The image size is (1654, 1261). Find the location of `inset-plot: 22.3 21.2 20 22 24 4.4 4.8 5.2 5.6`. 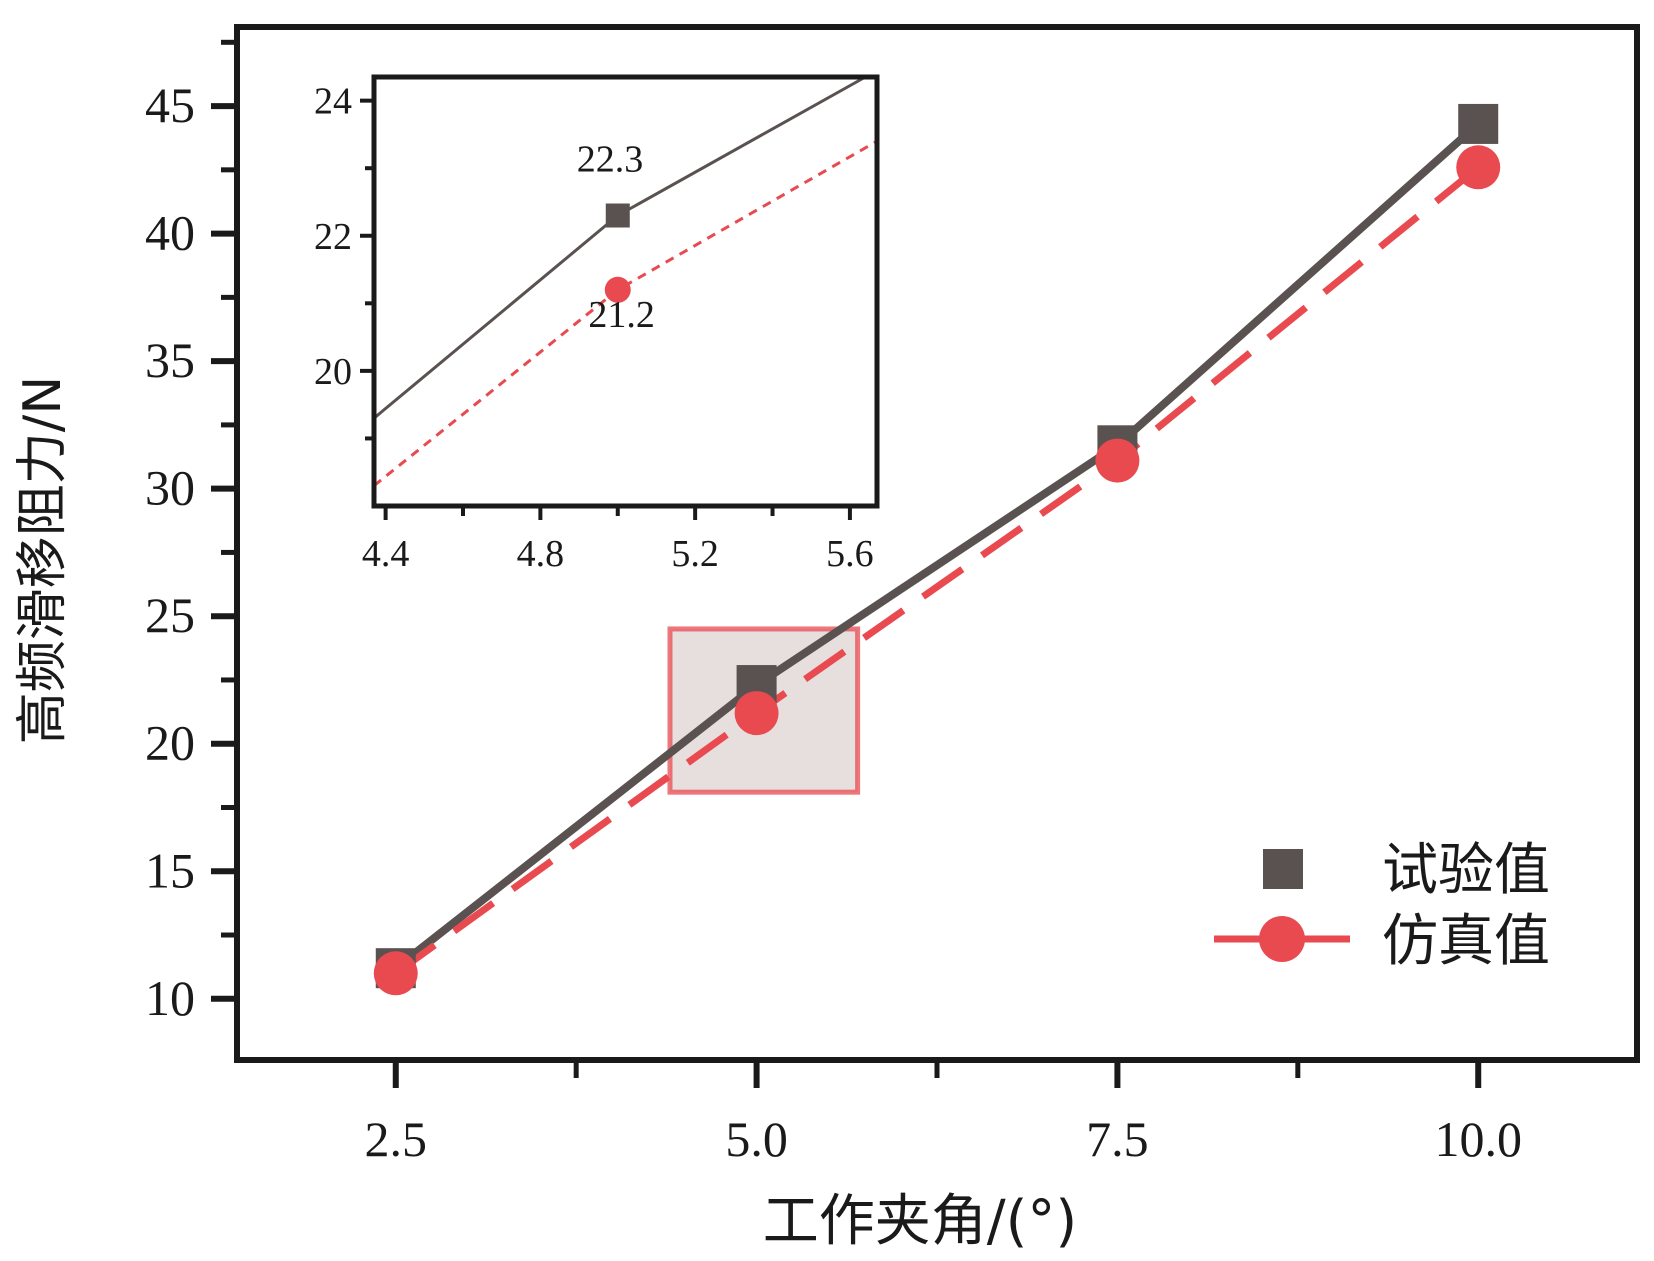

inset-plot: 22.3 21.2 20 22 24 4.4 4.8 5.2 5.6 is located at coordinates (597, 324).